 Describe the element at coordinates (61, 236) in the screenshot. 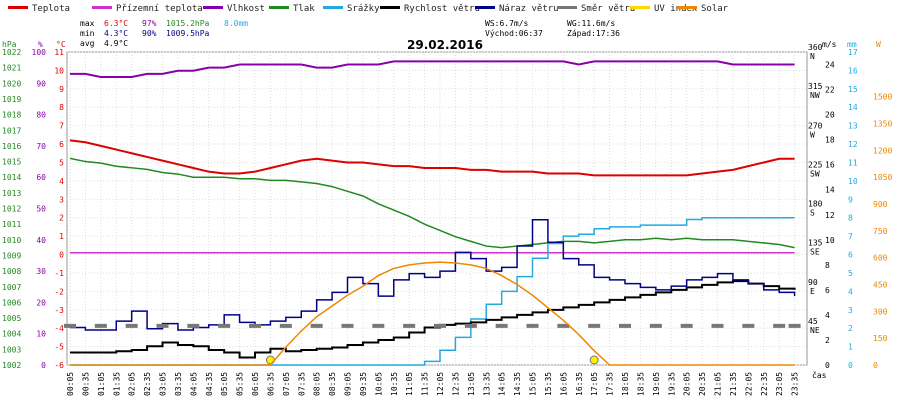

I see `axis-tick-label: 1` at that location.